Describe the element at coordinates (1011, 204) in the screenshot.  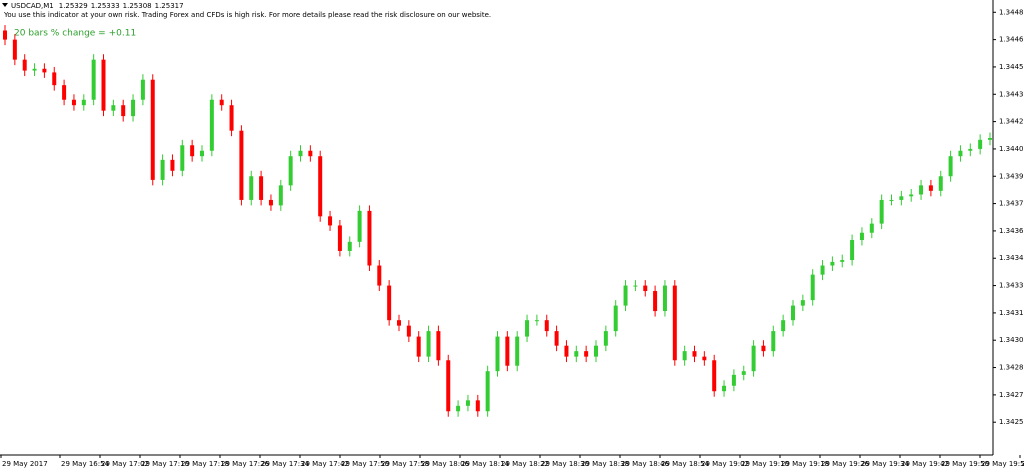
I see `y-tick-label: 1.34375` at that location.